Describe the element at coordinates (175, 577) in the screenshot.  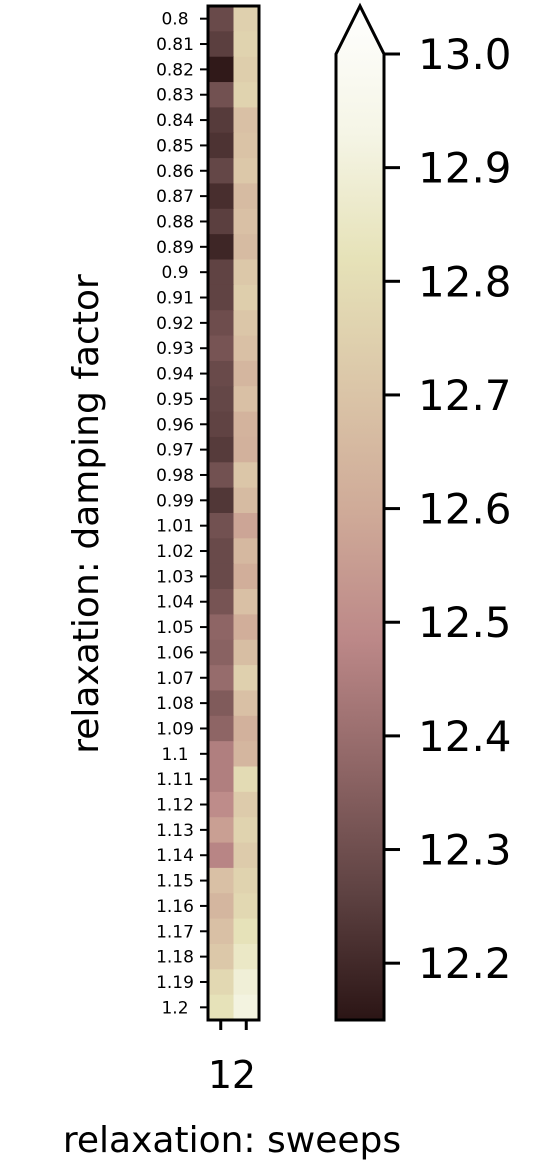
I see `y-tick-label: 1.03` at that location.